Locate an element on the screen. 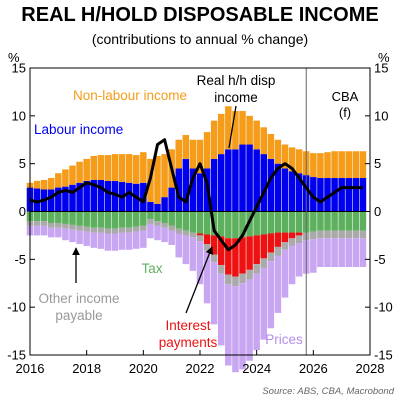 This screenshot has height=400, width=400. annotation-other-income-payable: Other income payable is located at coordinates (78, 307).